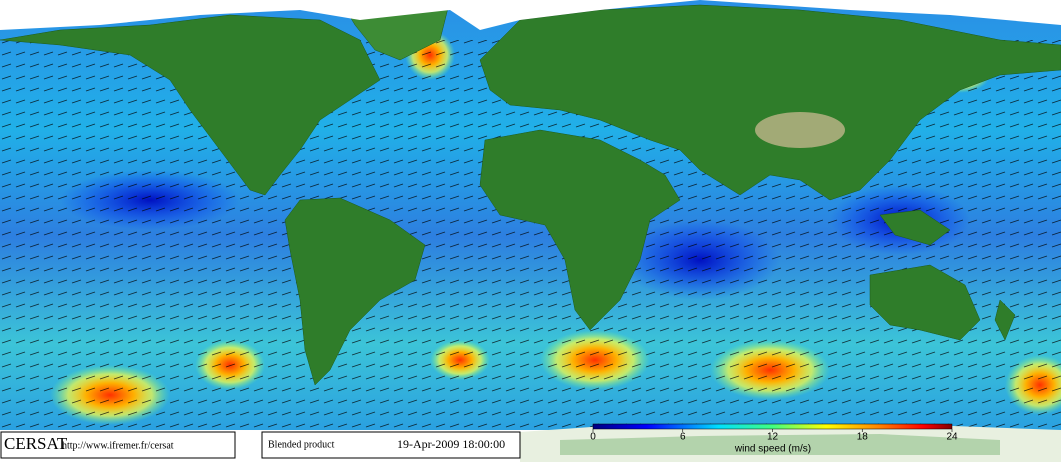 This screenshot has width=1061, height=462. What do you see at coordinates (301, 444) in the screenshot?
I see `product: Blended product` at bounding box center [301, 444].